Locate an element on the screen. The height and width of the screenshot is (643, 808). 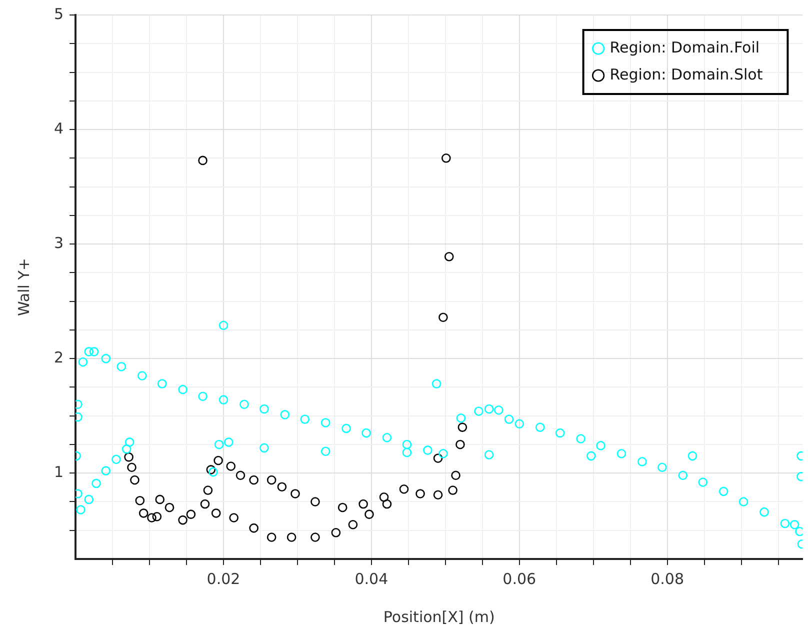
legend-label: Region: Domain.Slot is located at coordinates (686, 74).